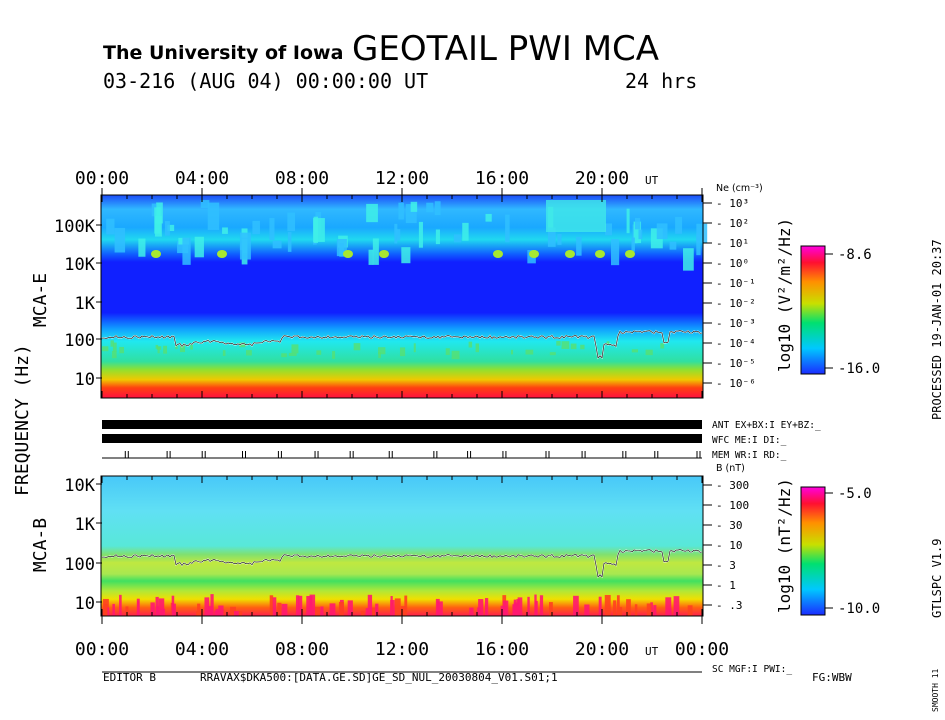  Describe the element at coordinates (813, 551) in the screenshot. I see `mca-b-colorbar` at that location.